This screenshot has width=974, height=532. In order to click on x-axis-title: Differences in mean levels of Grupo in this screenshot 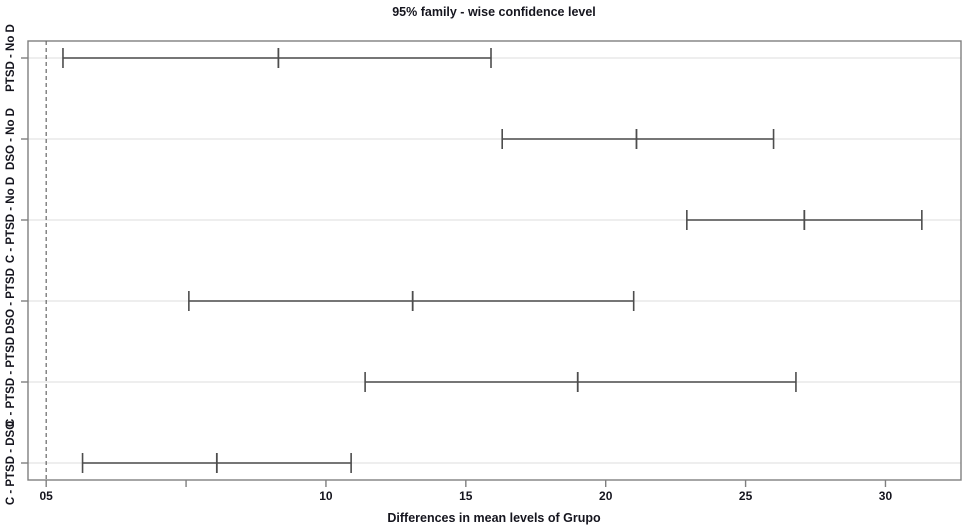, I will do `click(494, 518)`.